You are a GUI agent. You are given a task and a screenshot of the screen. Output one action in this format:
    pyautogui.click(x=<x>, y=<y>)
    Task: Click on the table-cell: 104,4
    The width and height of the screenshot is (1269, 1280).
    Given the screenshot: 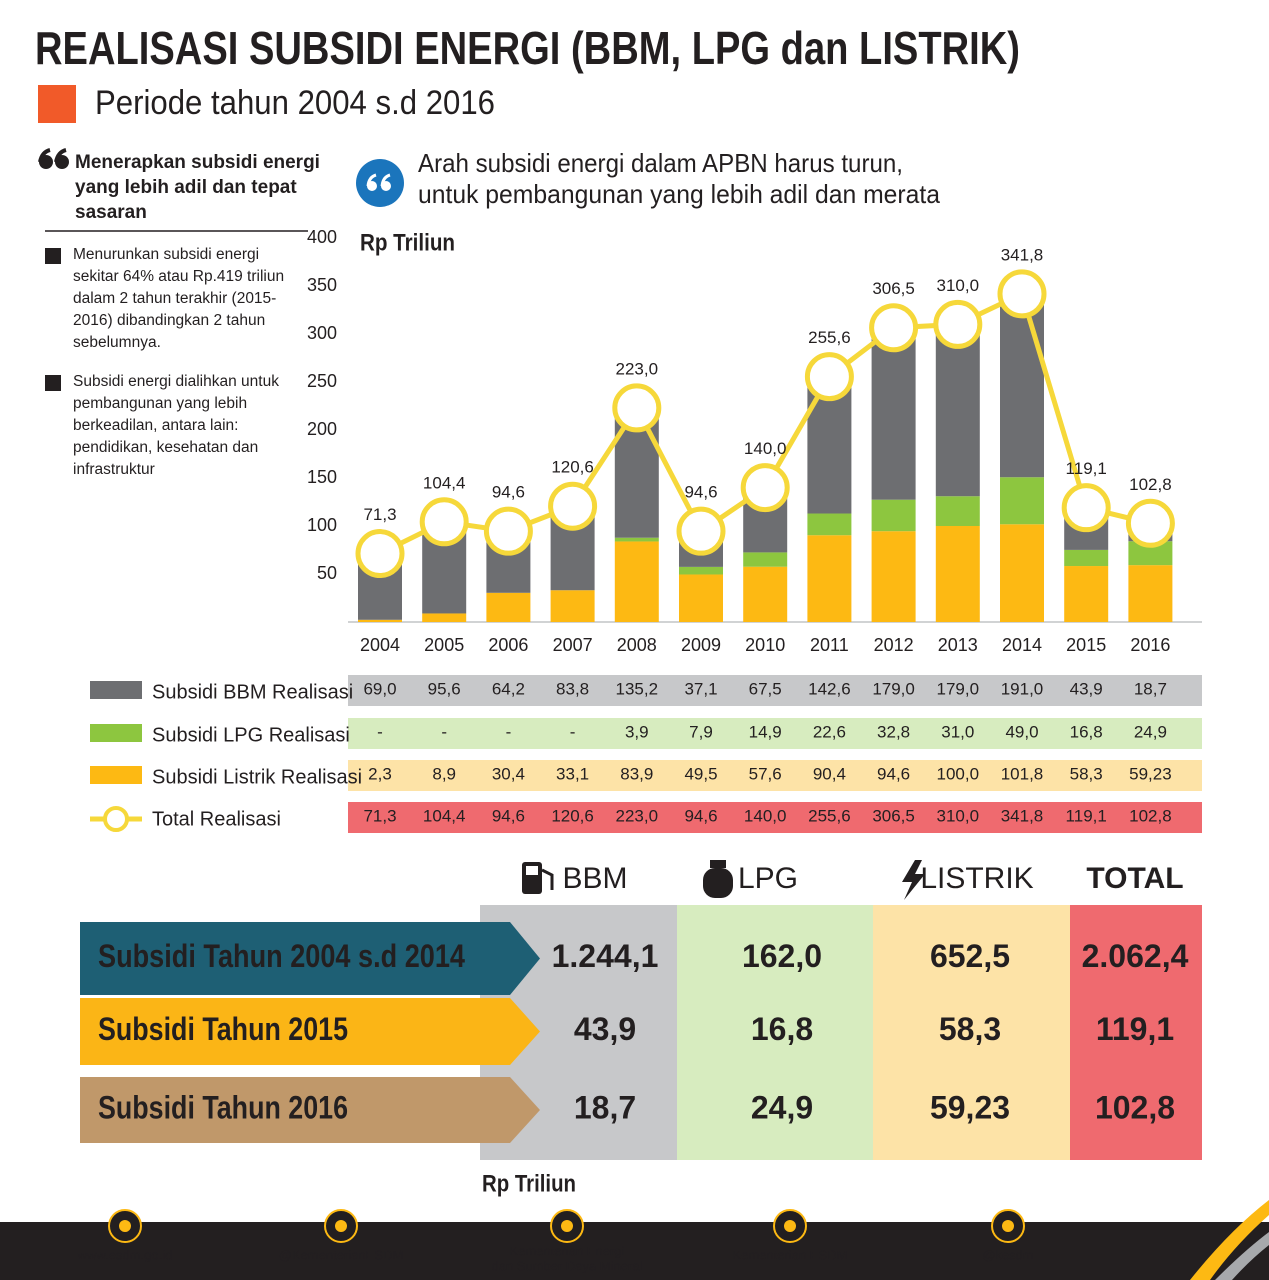 What is the action you would take?
    pyautogui.click(x=444, y=815)
    